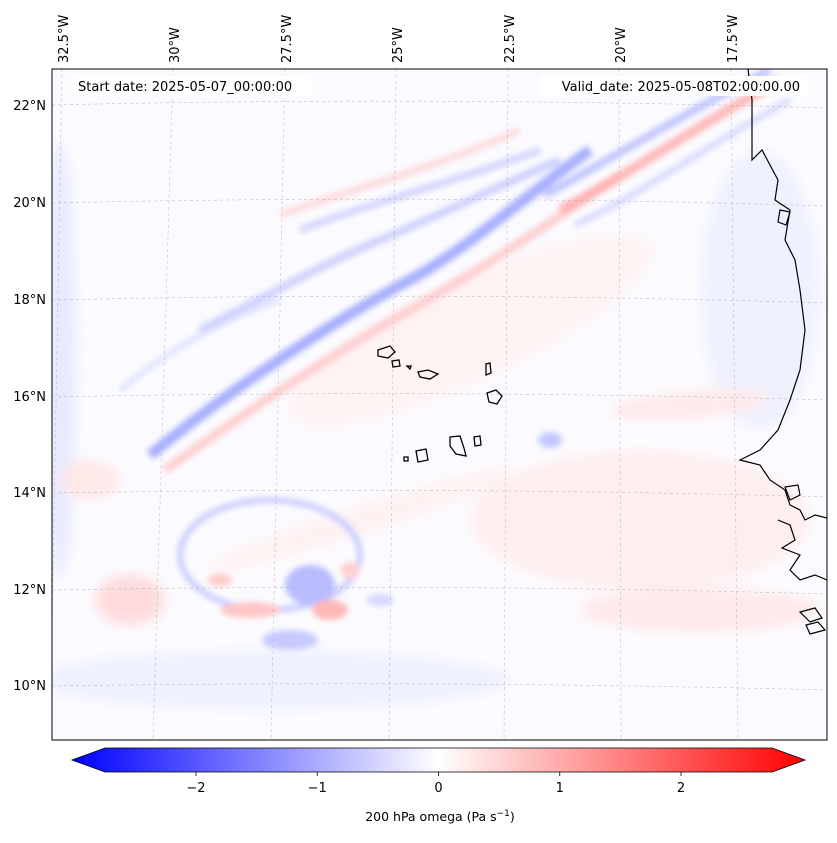  What do you see at coordinates (782, 295) in the screenshot?
I see `africa-coastline` at bounding box center [782, 295].